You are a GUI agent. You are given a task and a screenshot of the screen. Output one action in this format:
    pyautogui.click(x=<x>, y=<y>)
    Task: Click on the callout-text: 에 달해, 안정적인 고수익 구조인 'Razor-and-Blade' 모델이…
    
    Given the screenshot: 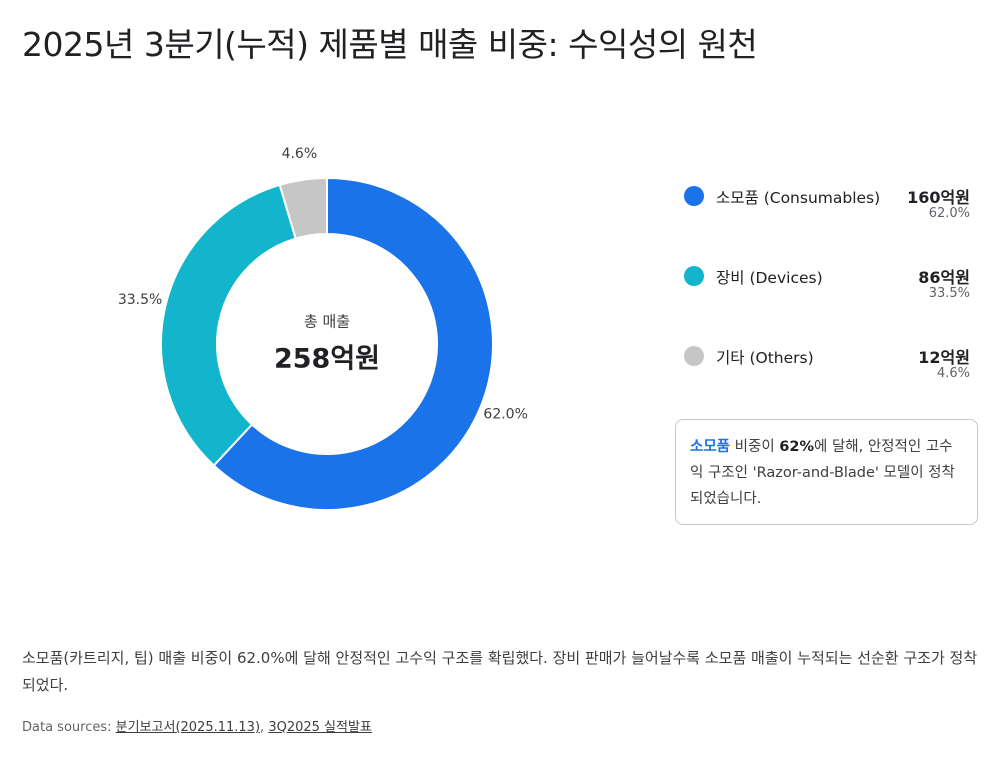 What is the action you would take?
    pyautogui.click(x=822, y=473)
    